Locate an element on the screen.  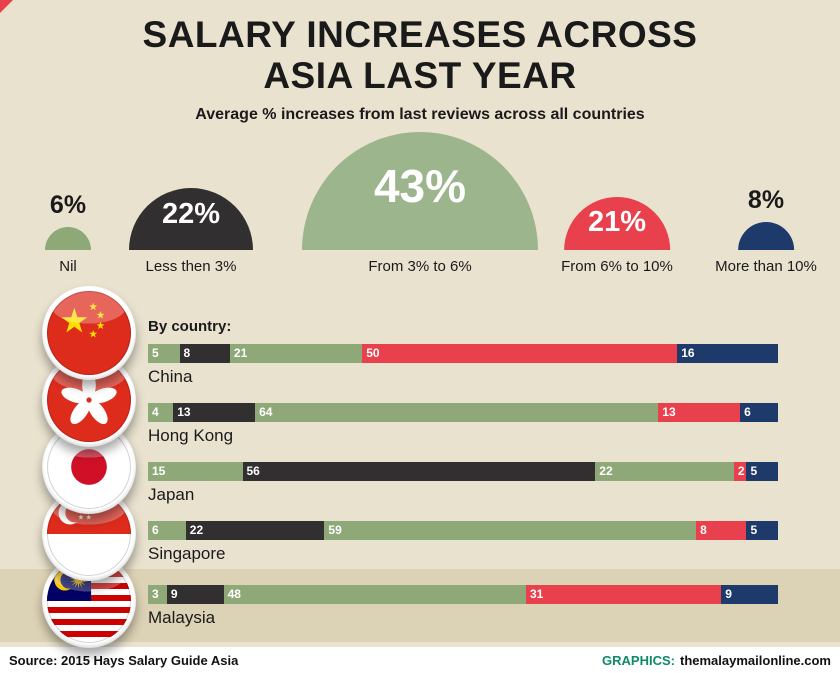
bar-segment-less-then-3: 22 is located at coordinates (255, 530).